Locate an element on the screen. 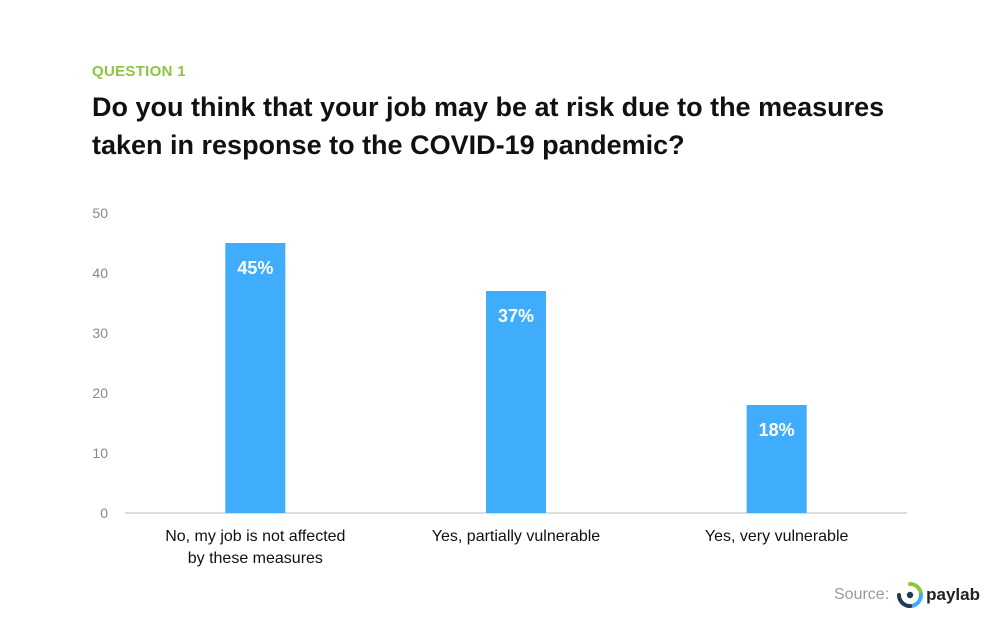  question-eyebrow: QUESTION 1 is located at coordinates (139, 71).